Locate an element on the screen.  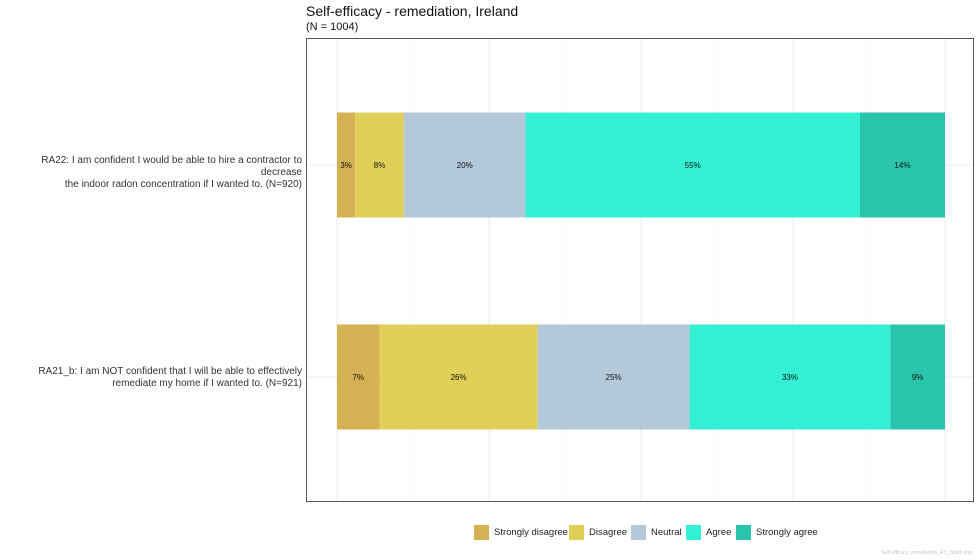
data-label-ra22-strongly-disagree: 3% is located at coordinates (346, 165).